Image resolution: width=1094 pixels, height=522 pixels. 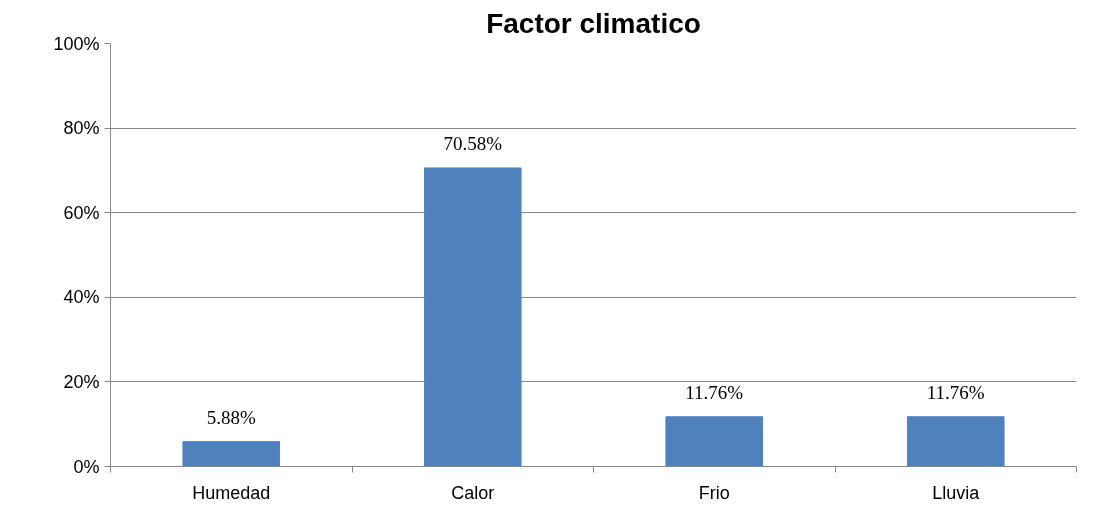 What do you see at coordinates (76, 43) in the screenshot?
I see `y-tick-label: 100%` at bounding box center [76, 43].